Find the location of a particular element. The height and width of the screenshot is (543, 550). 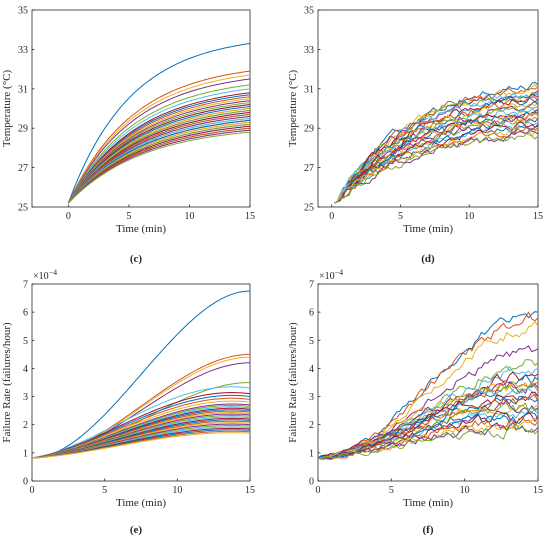

panel-label: (f) is located at coordinates (428, 530).